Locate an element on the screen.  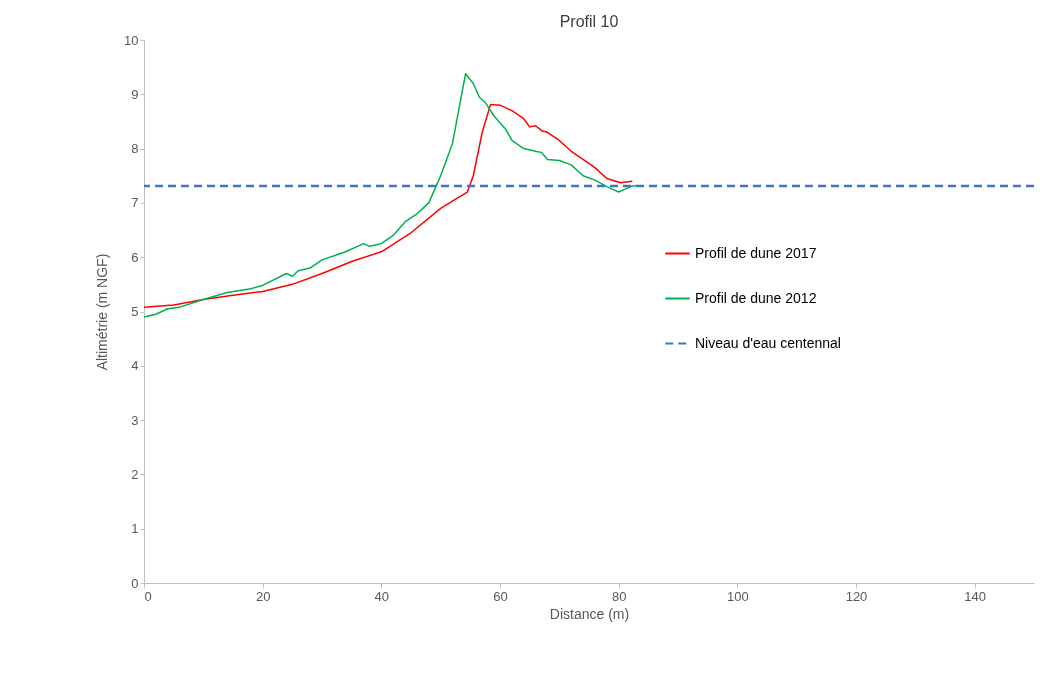
x-tick-label: 80 is located at coordinates (619, 596).